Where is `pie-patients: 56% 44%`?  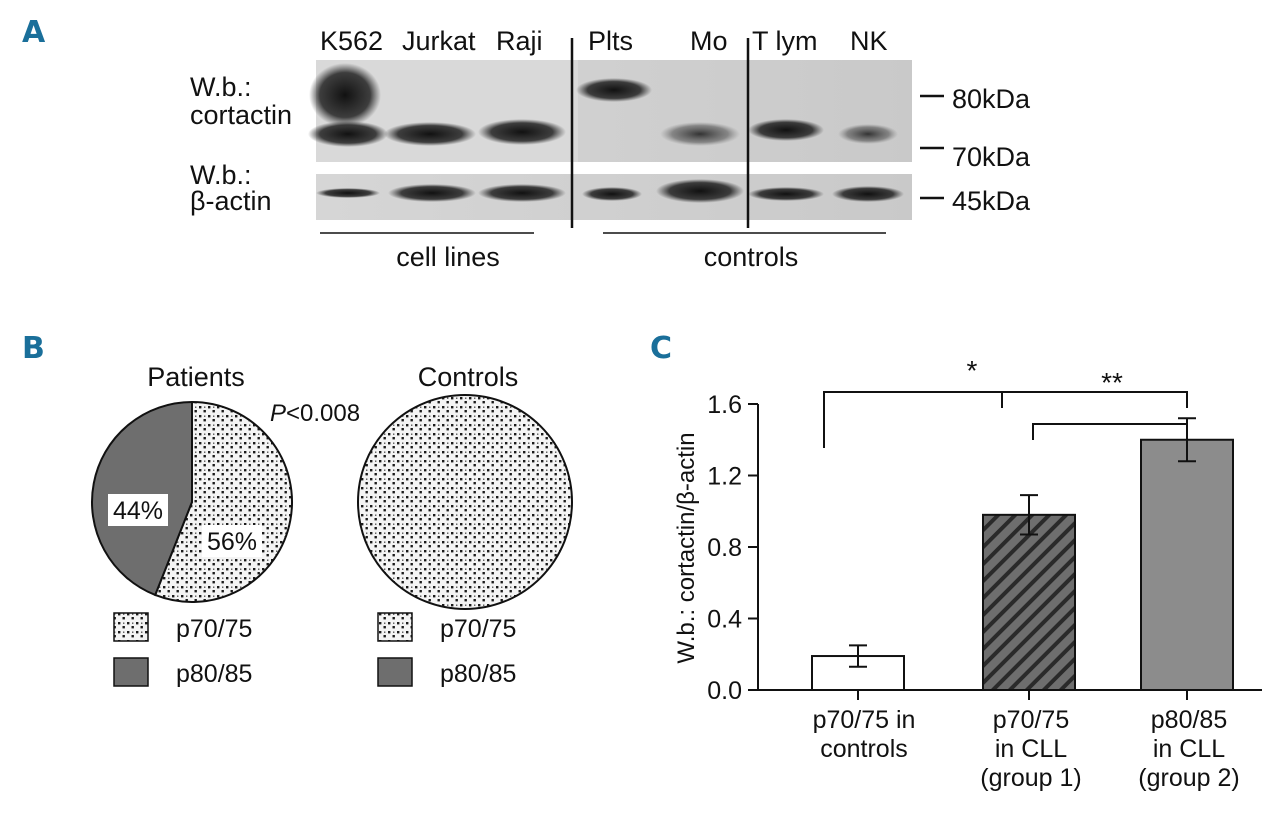
pie-patients: 56% 44% is located at coordinates (192, 501).